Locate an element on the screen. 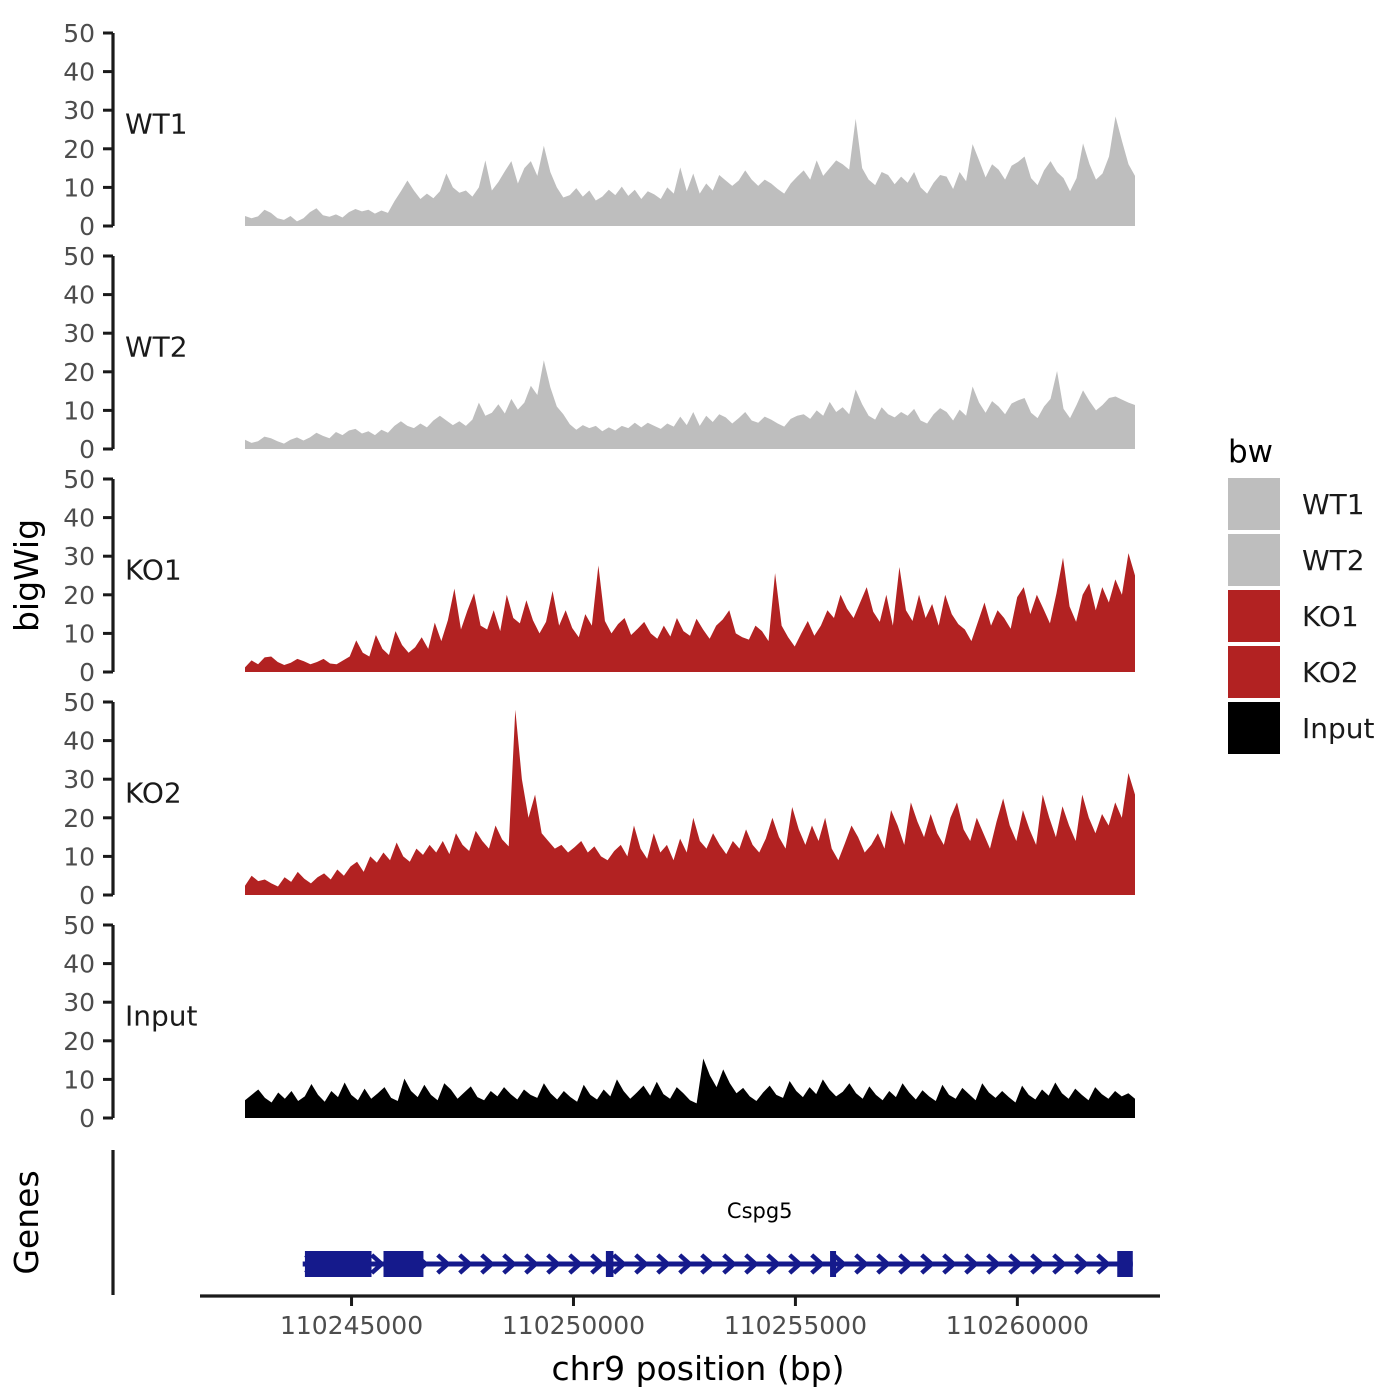  x-tick-label-110250000: 110250000 is located at coordinates (573, 1325).